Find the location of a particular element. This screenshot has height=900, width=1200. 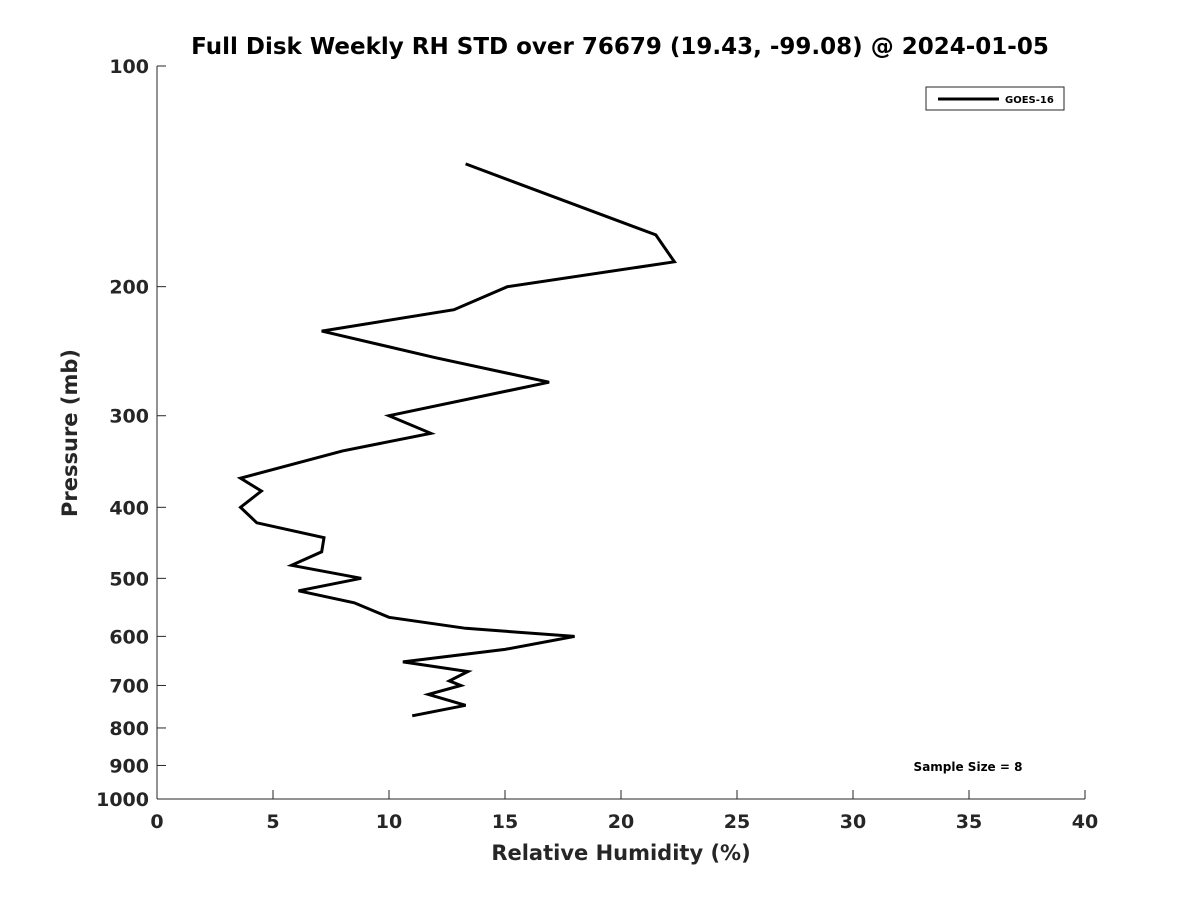

x-axis: 0 5 10 15 20 25 30 35 40 is located at coordinates (624, 811).